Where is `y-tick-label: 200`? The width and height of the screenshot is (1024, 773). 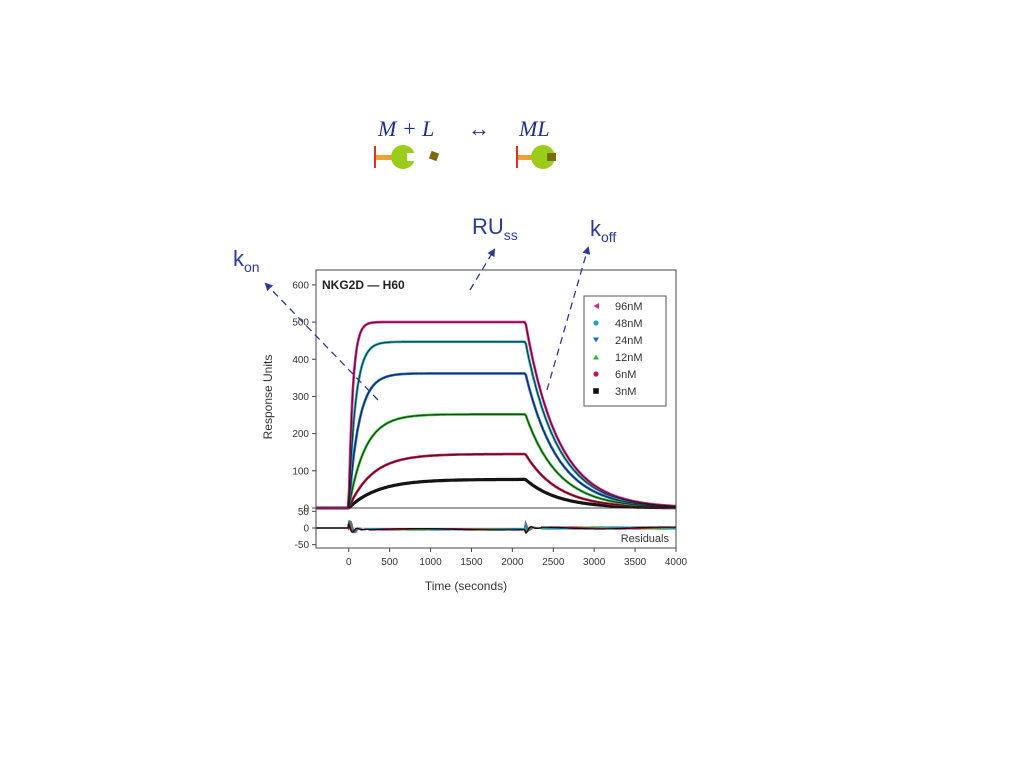
y-tick-label: 200 is located at coordinates (300, 434).